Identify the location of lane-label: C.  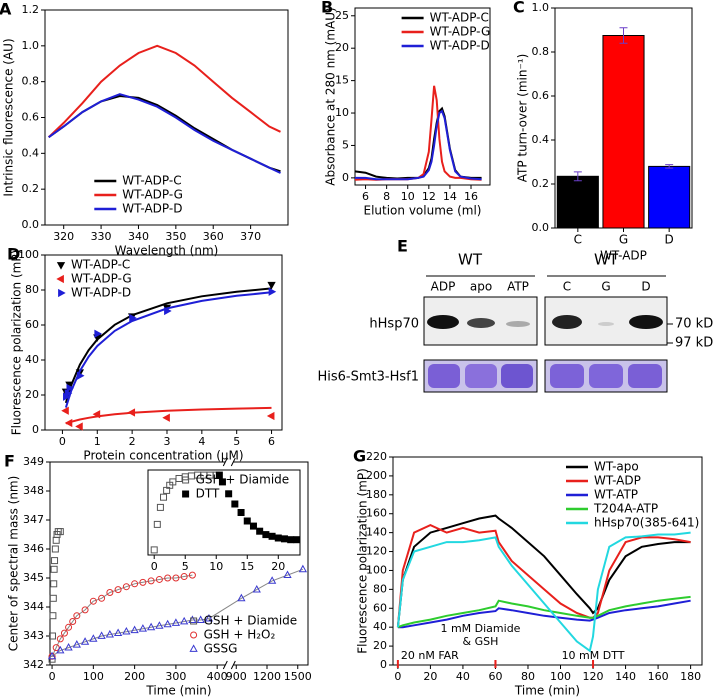
(567, 287).